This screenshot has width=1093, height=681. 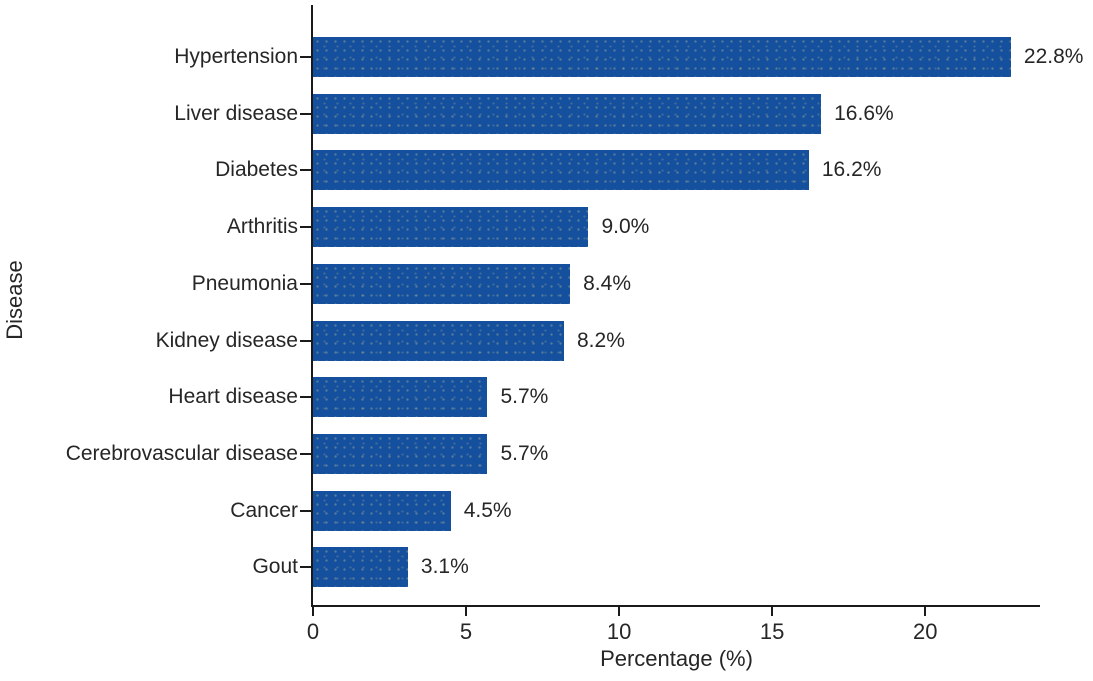 What do you see at coordinates (312, 306) in the screenshot?
I see `y-axis-line` at bounding box center [312, 306].